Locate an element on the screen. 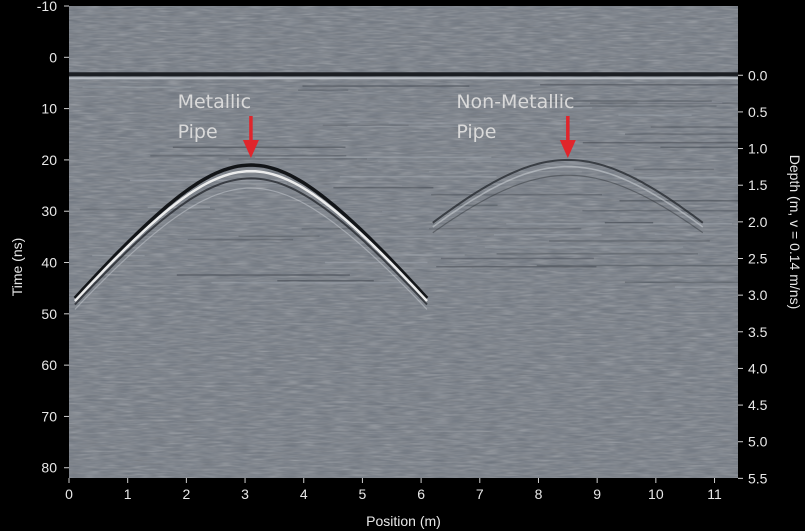 The width and height of the screenshot is (805, 531). x-tick-label: 7 is located at coordinates (480, 494).